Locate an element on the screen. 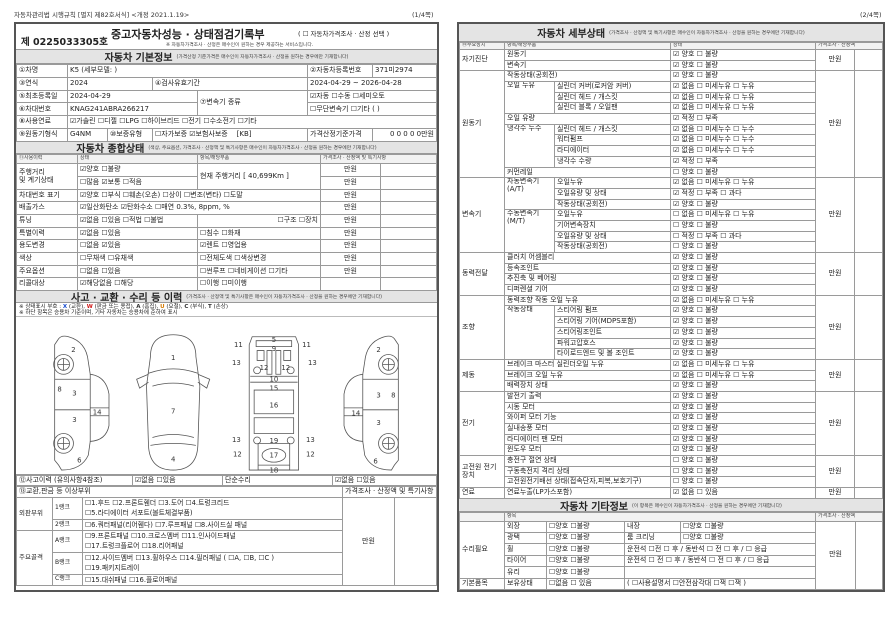 The image size is (894, 630). rank-parts: ☐15.대쉬패널 ☐16.플로어패널 is located at coordinates (212, 580).